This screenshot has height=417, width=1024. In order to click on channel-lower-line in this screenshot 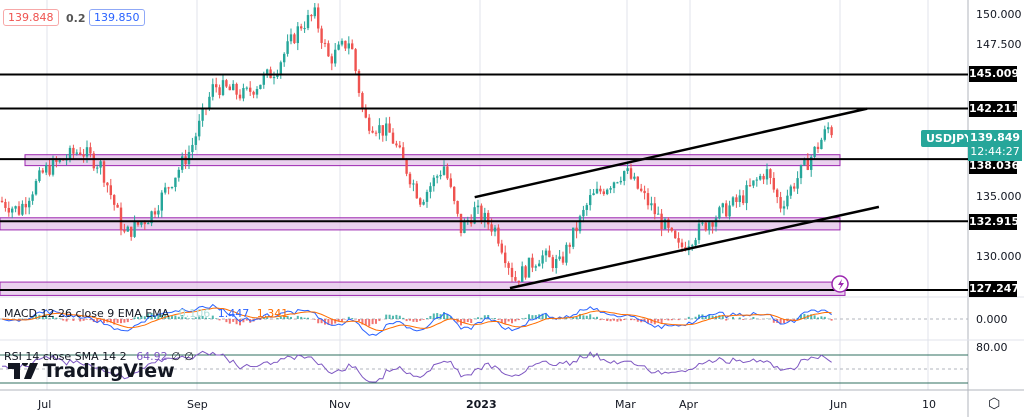, I will do `click(694, 247)`.